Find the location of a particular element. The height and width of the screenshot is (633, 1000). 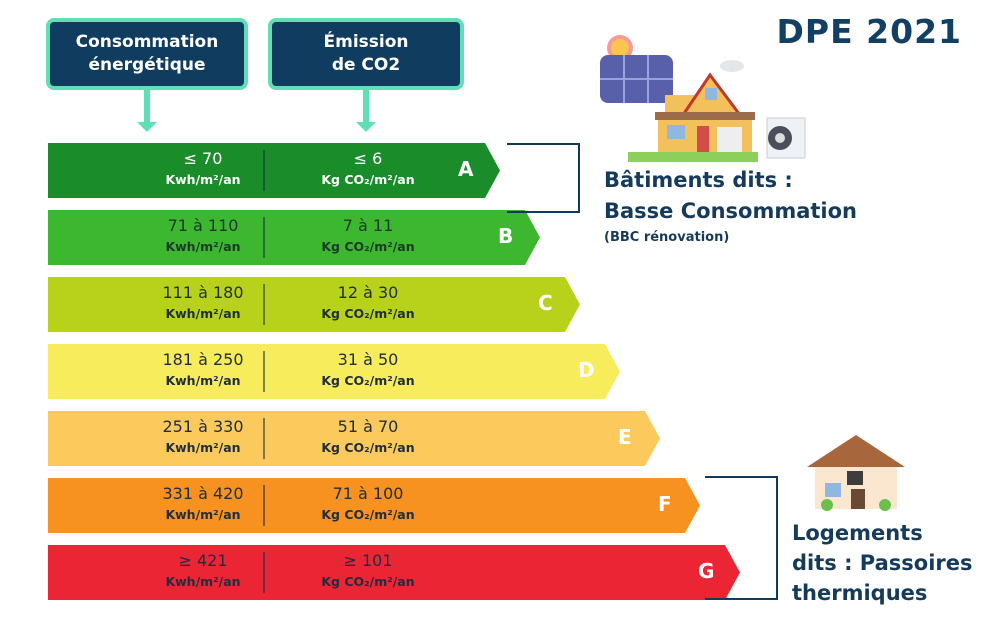

passoires-label-line2: dits : Passoires is located at coordinates (882, 563).